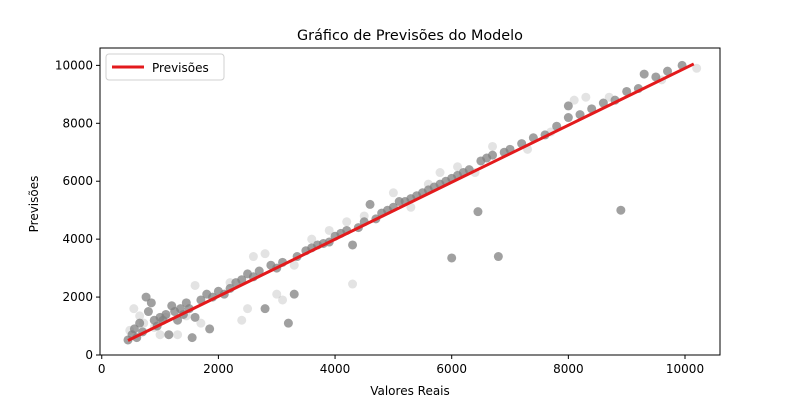  I want to click on x-tick-label-2: 4000, so click(335, 369).